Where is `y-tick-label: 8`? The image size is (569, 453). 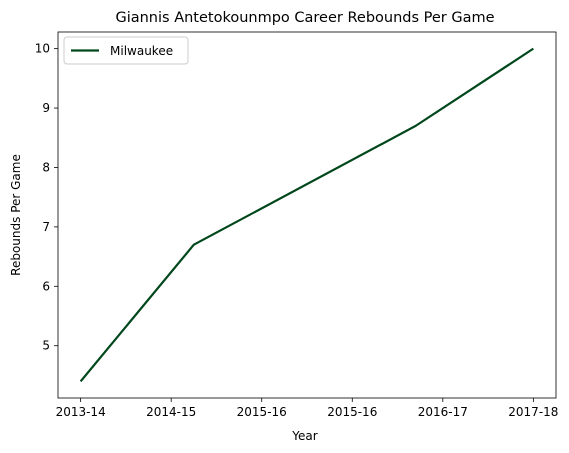 y-tick-label: 8 is located at coordinates (46, 167).